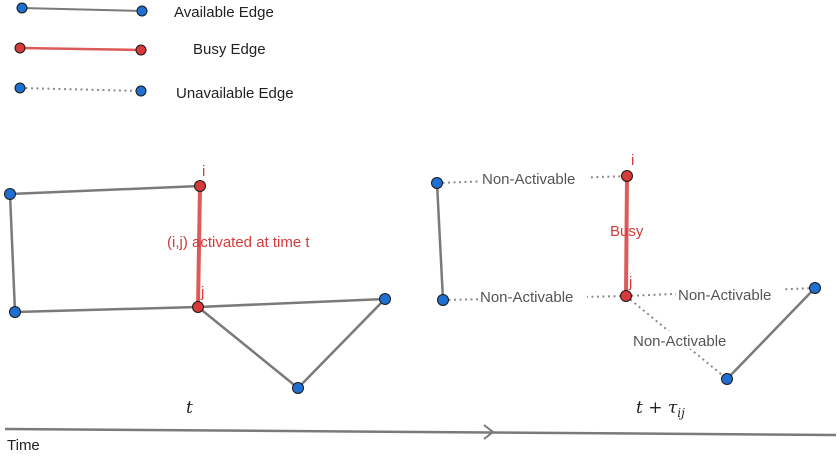 The width and height of the screenshot is (837, 460). I want to click on legend-available-label: Available Edge, so click(224, 12).